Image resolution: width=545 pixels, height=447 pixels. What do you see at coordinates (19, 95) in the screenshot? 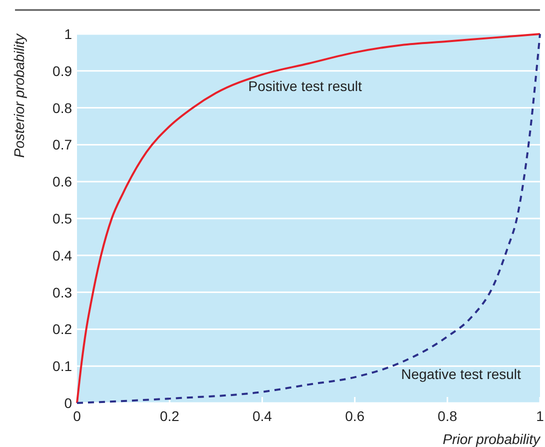
I see `y-axis-title: Posterior probability` at bounding box center [19, 95].